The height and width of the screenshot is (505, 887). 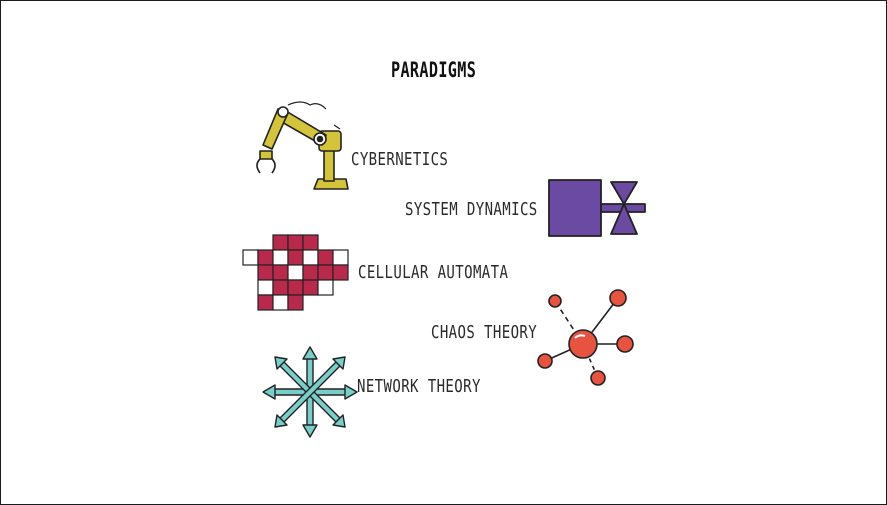 I want to click on grid-cells-icon, so click(x=295, y=272).